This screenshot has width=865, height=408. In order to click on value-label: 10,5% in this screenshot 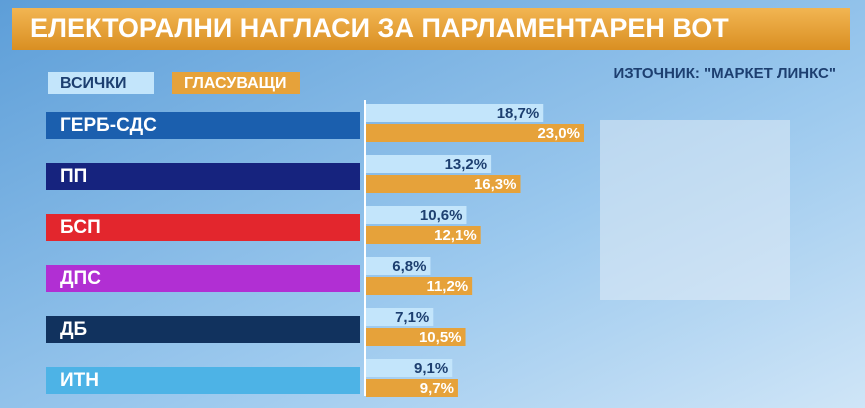, I will do `click(440, 337)`.